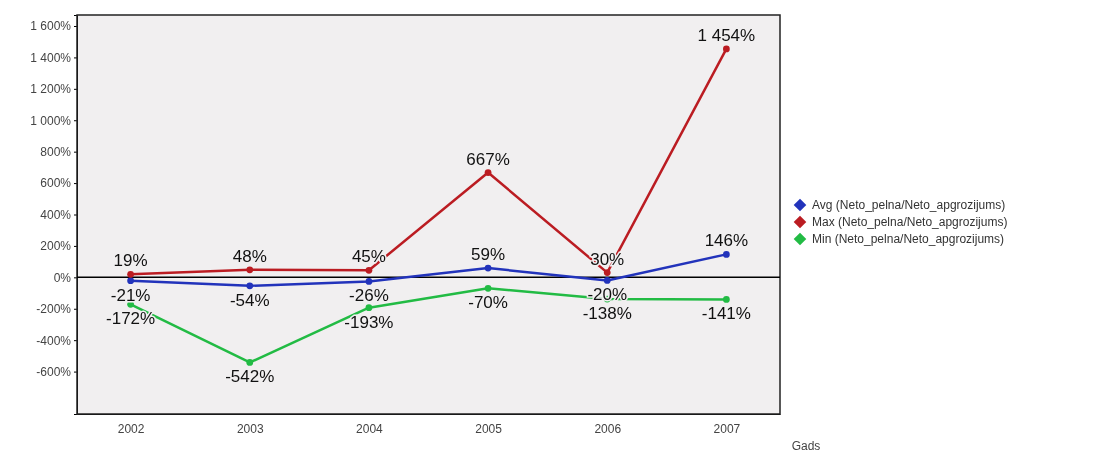 This screenshot has width=1097, height=455. Describe the element at coordinates (249, 300) in the screenshot. I see `data-label: -54%` at that location.